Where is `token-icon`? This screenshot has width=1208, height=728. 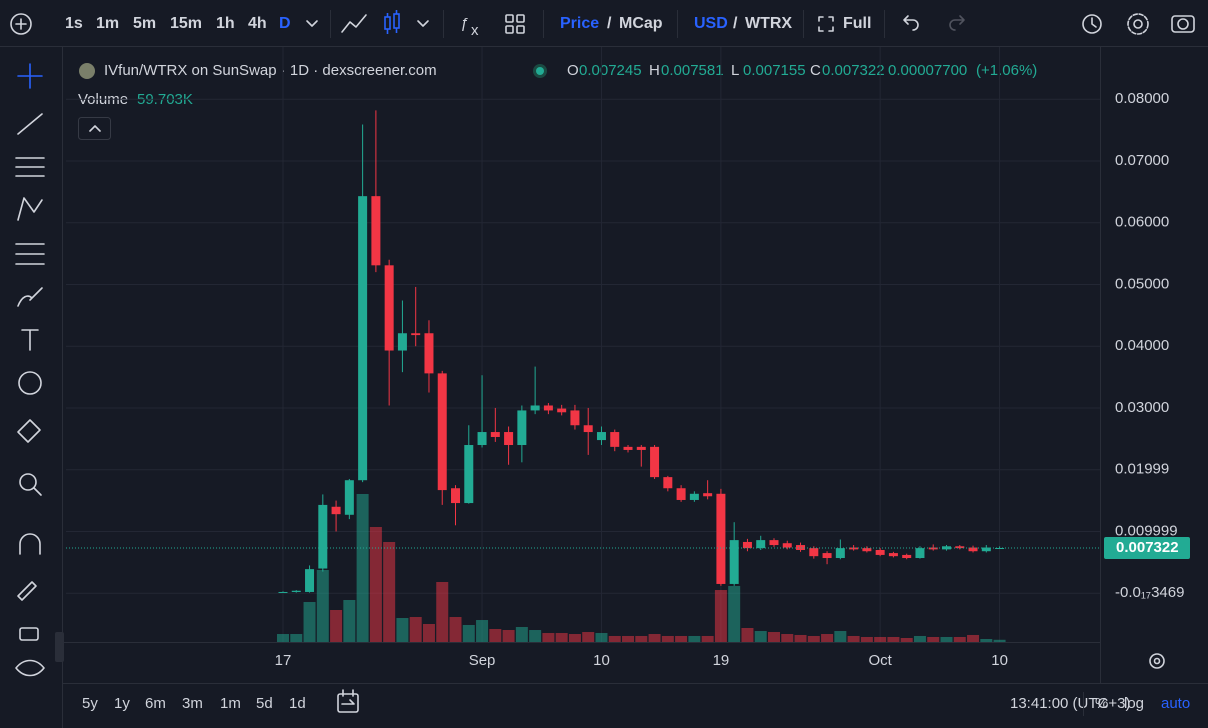 token-icon is located at coordinates (87, 71).